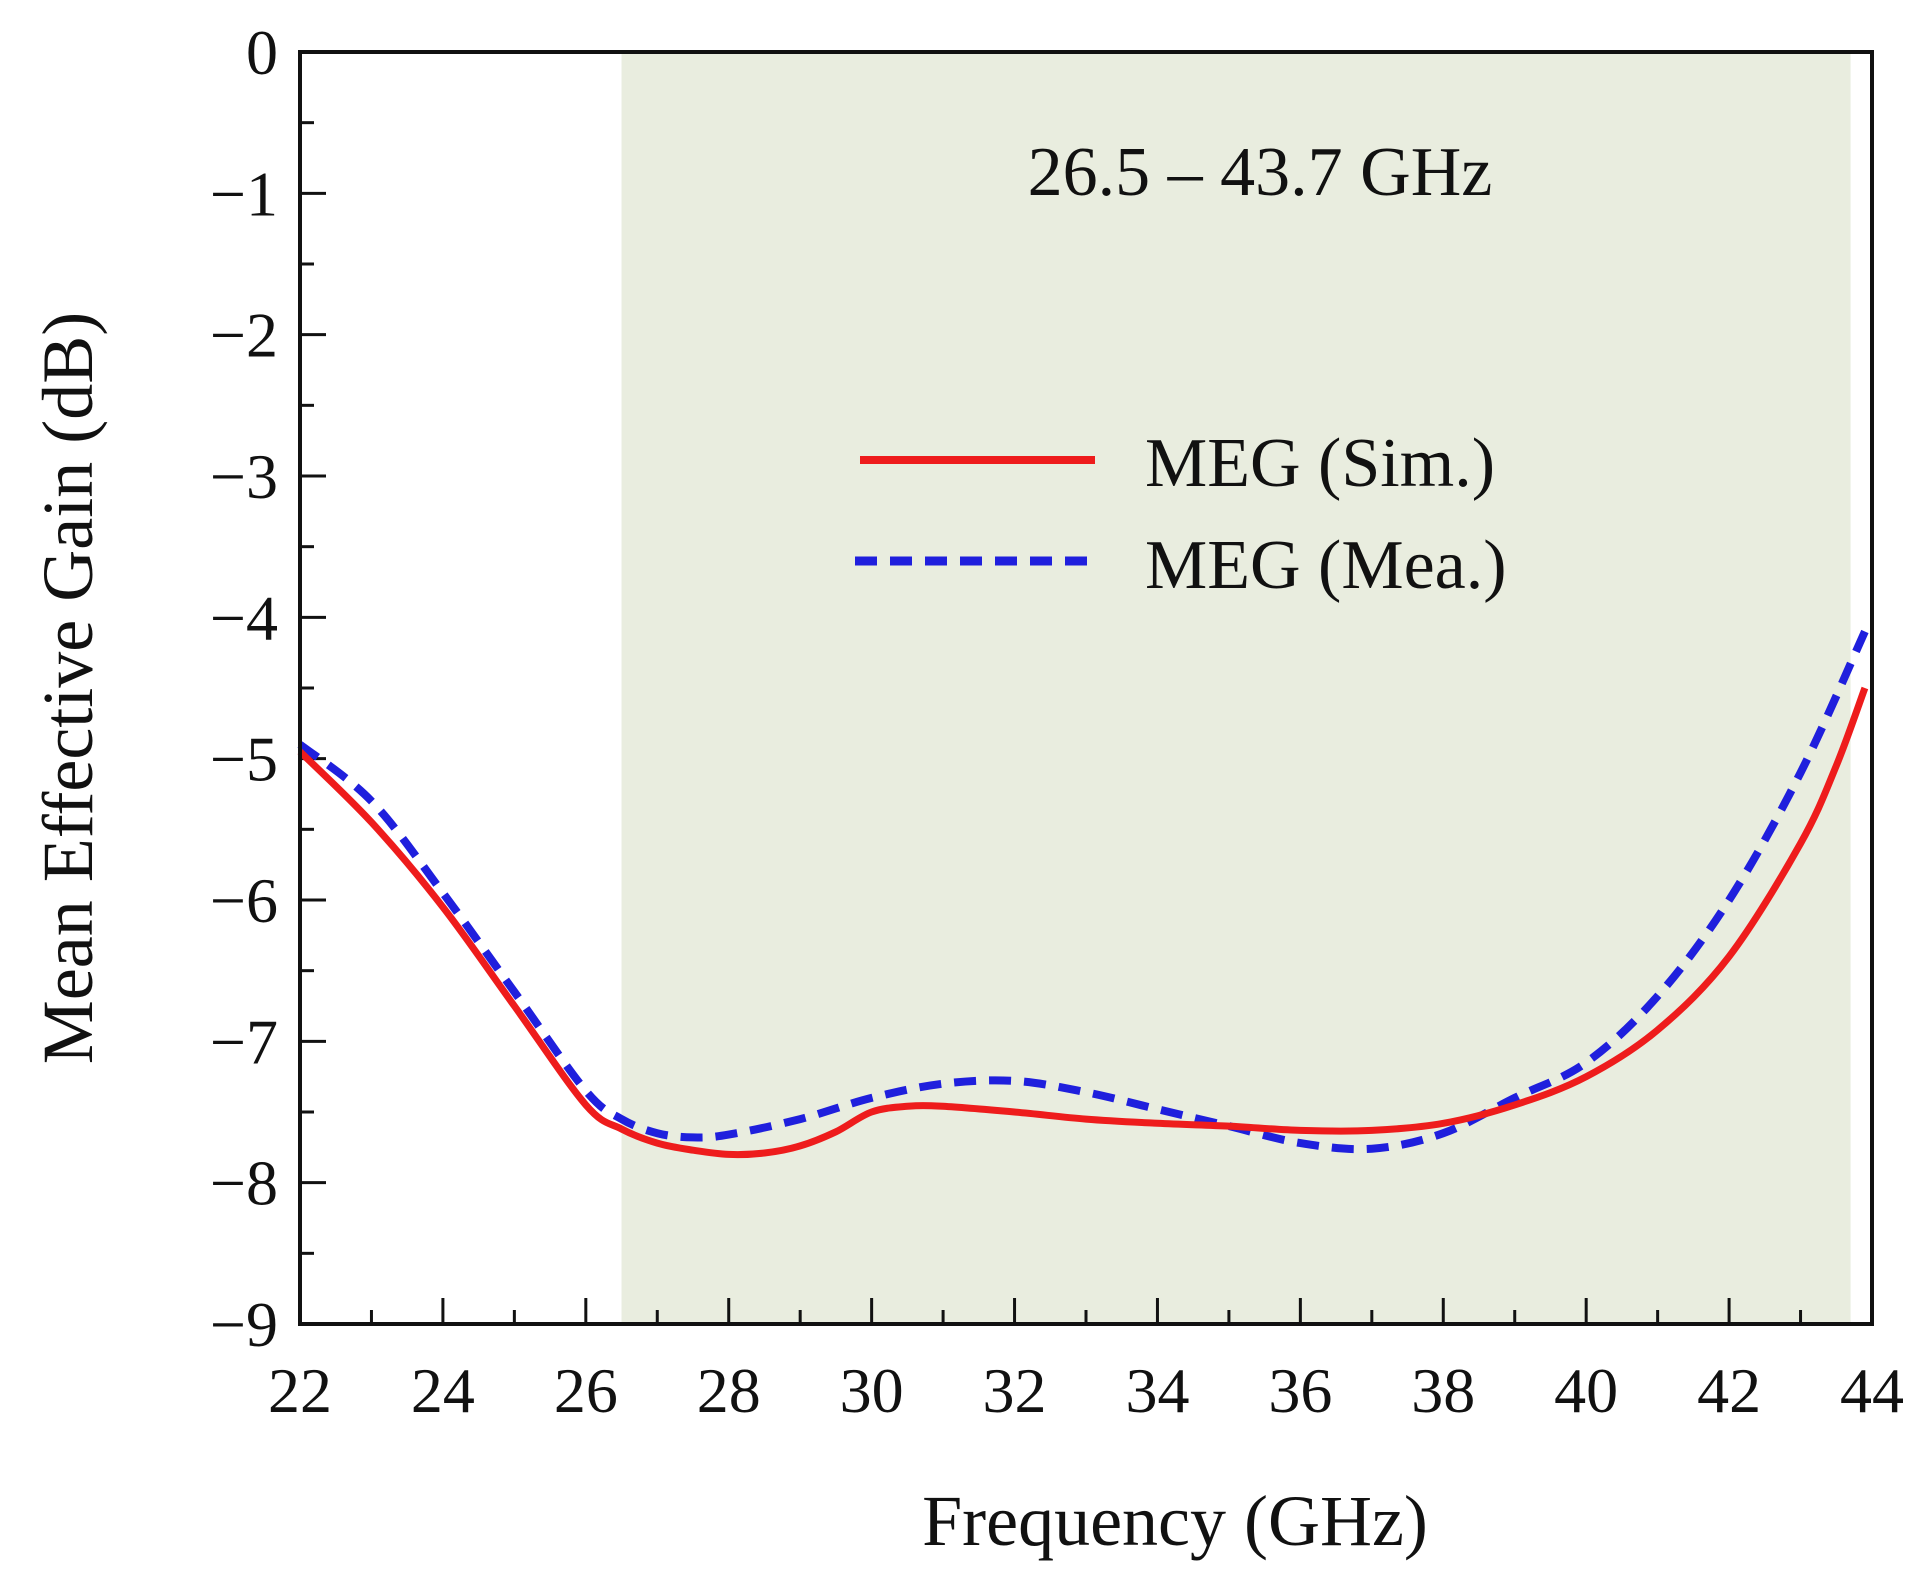 The width and height of the screenshot is (1920, 1586). I want to click on x-tick-label: 22, so click(300, 1390).